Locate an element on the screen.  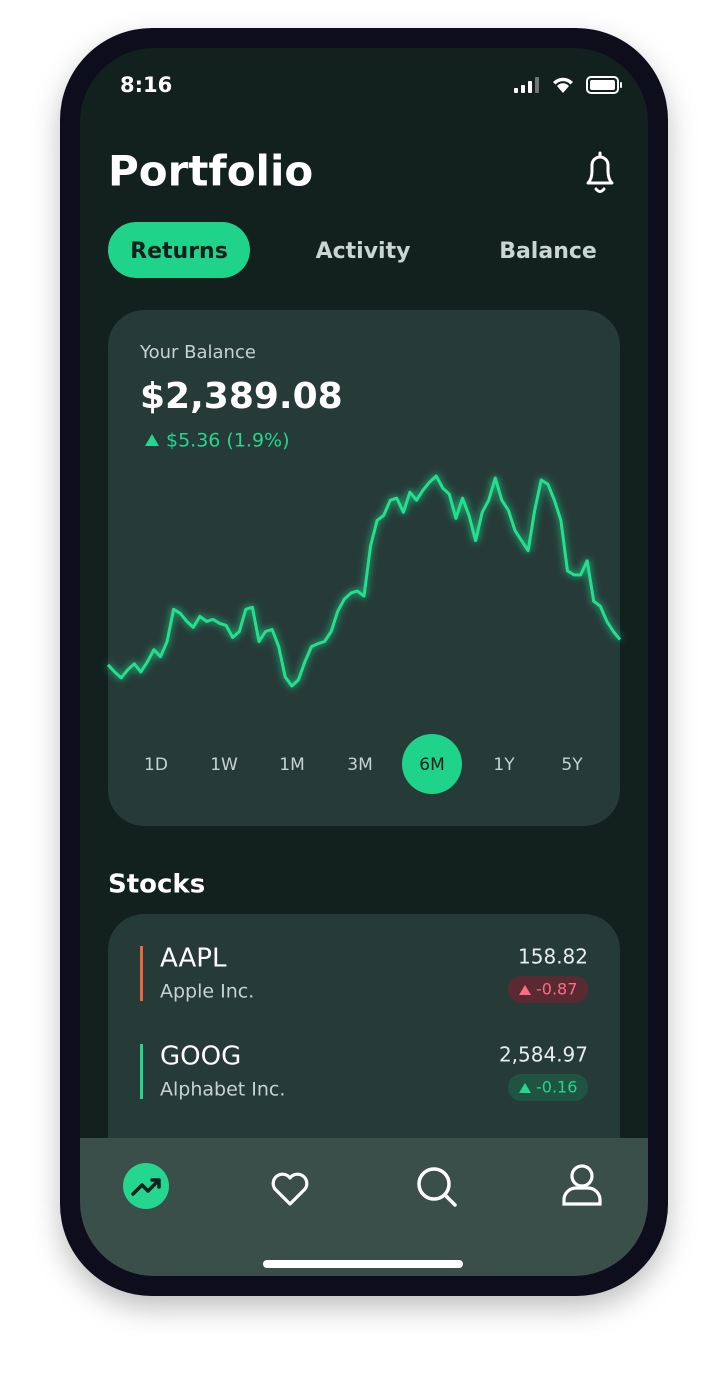
tab-active-bg is located at coordinates (179, 250).